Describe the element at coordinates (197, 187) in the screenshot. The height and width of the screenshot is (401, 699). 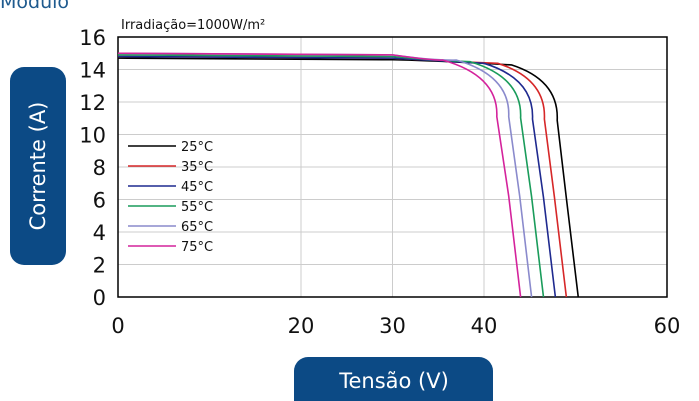
I see `legend-label: 45°C` at that location.